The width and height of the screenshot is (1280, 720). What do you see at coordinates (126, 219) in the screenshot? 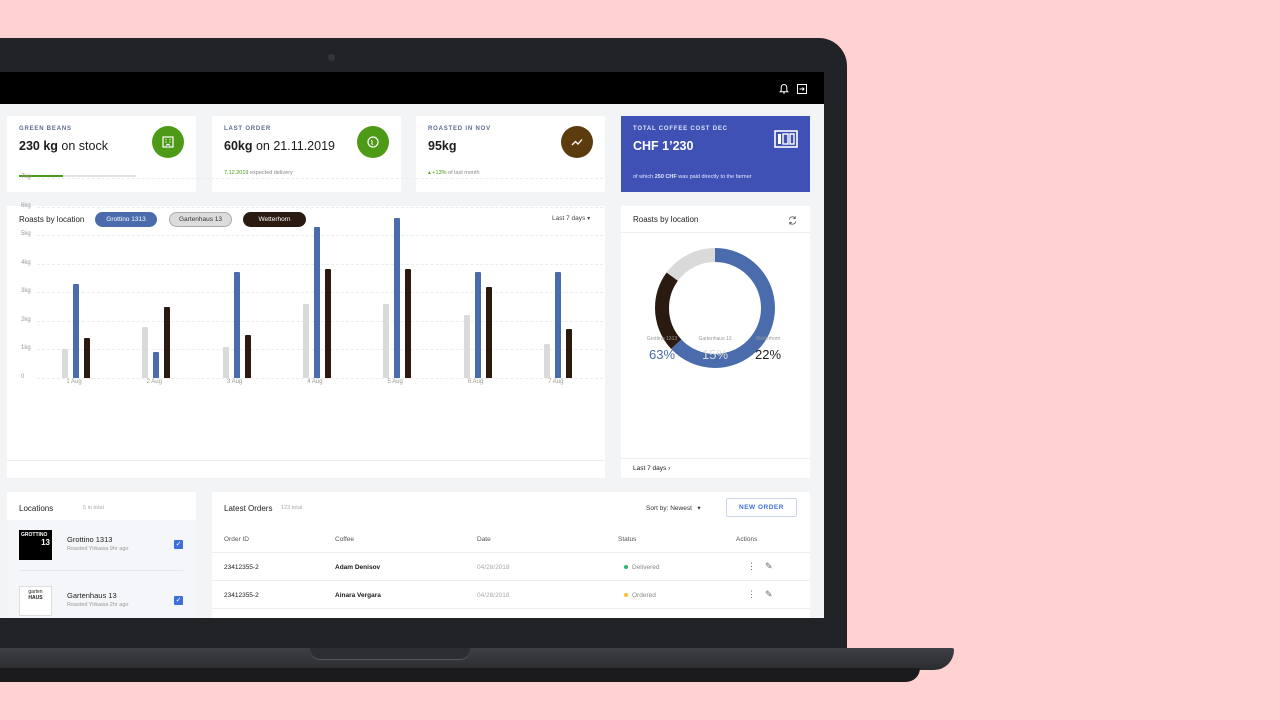
I see `filter-pill-grottino: Grottino 1313` at bounding box center [126, 219].